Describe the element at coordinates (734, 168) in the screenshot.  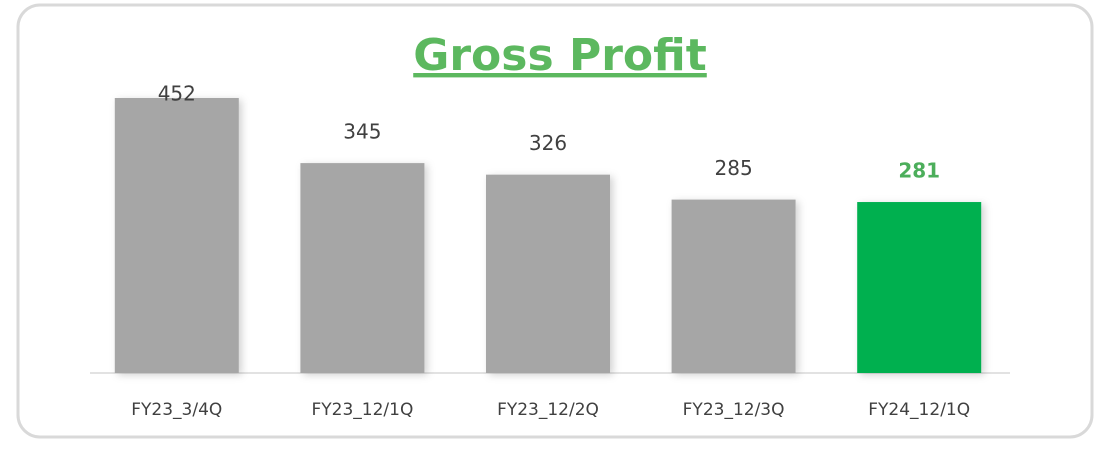
I see `value-label: 285` at that location.